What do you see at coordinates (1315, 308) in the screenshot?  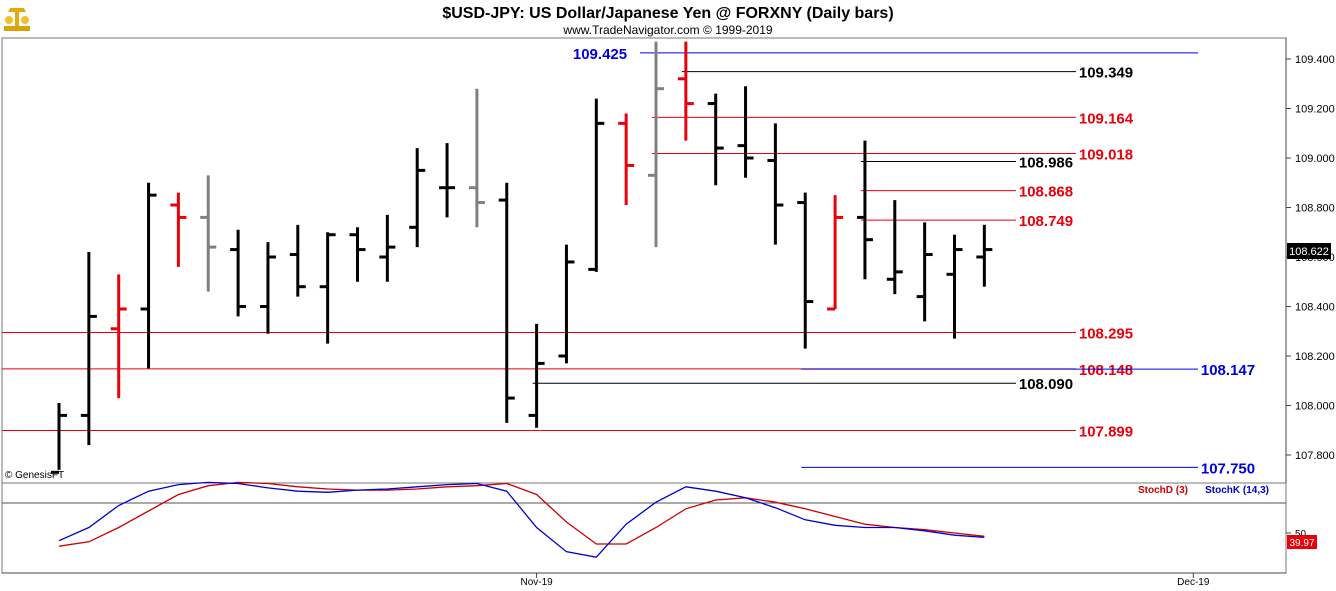 I see `price-tick-label: 108.400` at bounding box center [1315, 308].